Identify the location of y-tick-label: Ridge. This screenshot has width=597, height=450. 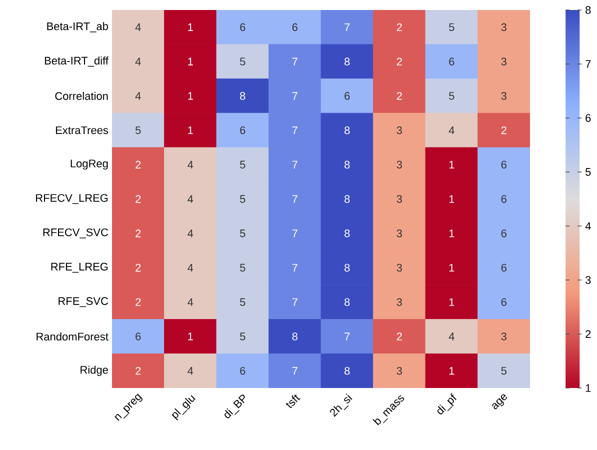
(94, 371).